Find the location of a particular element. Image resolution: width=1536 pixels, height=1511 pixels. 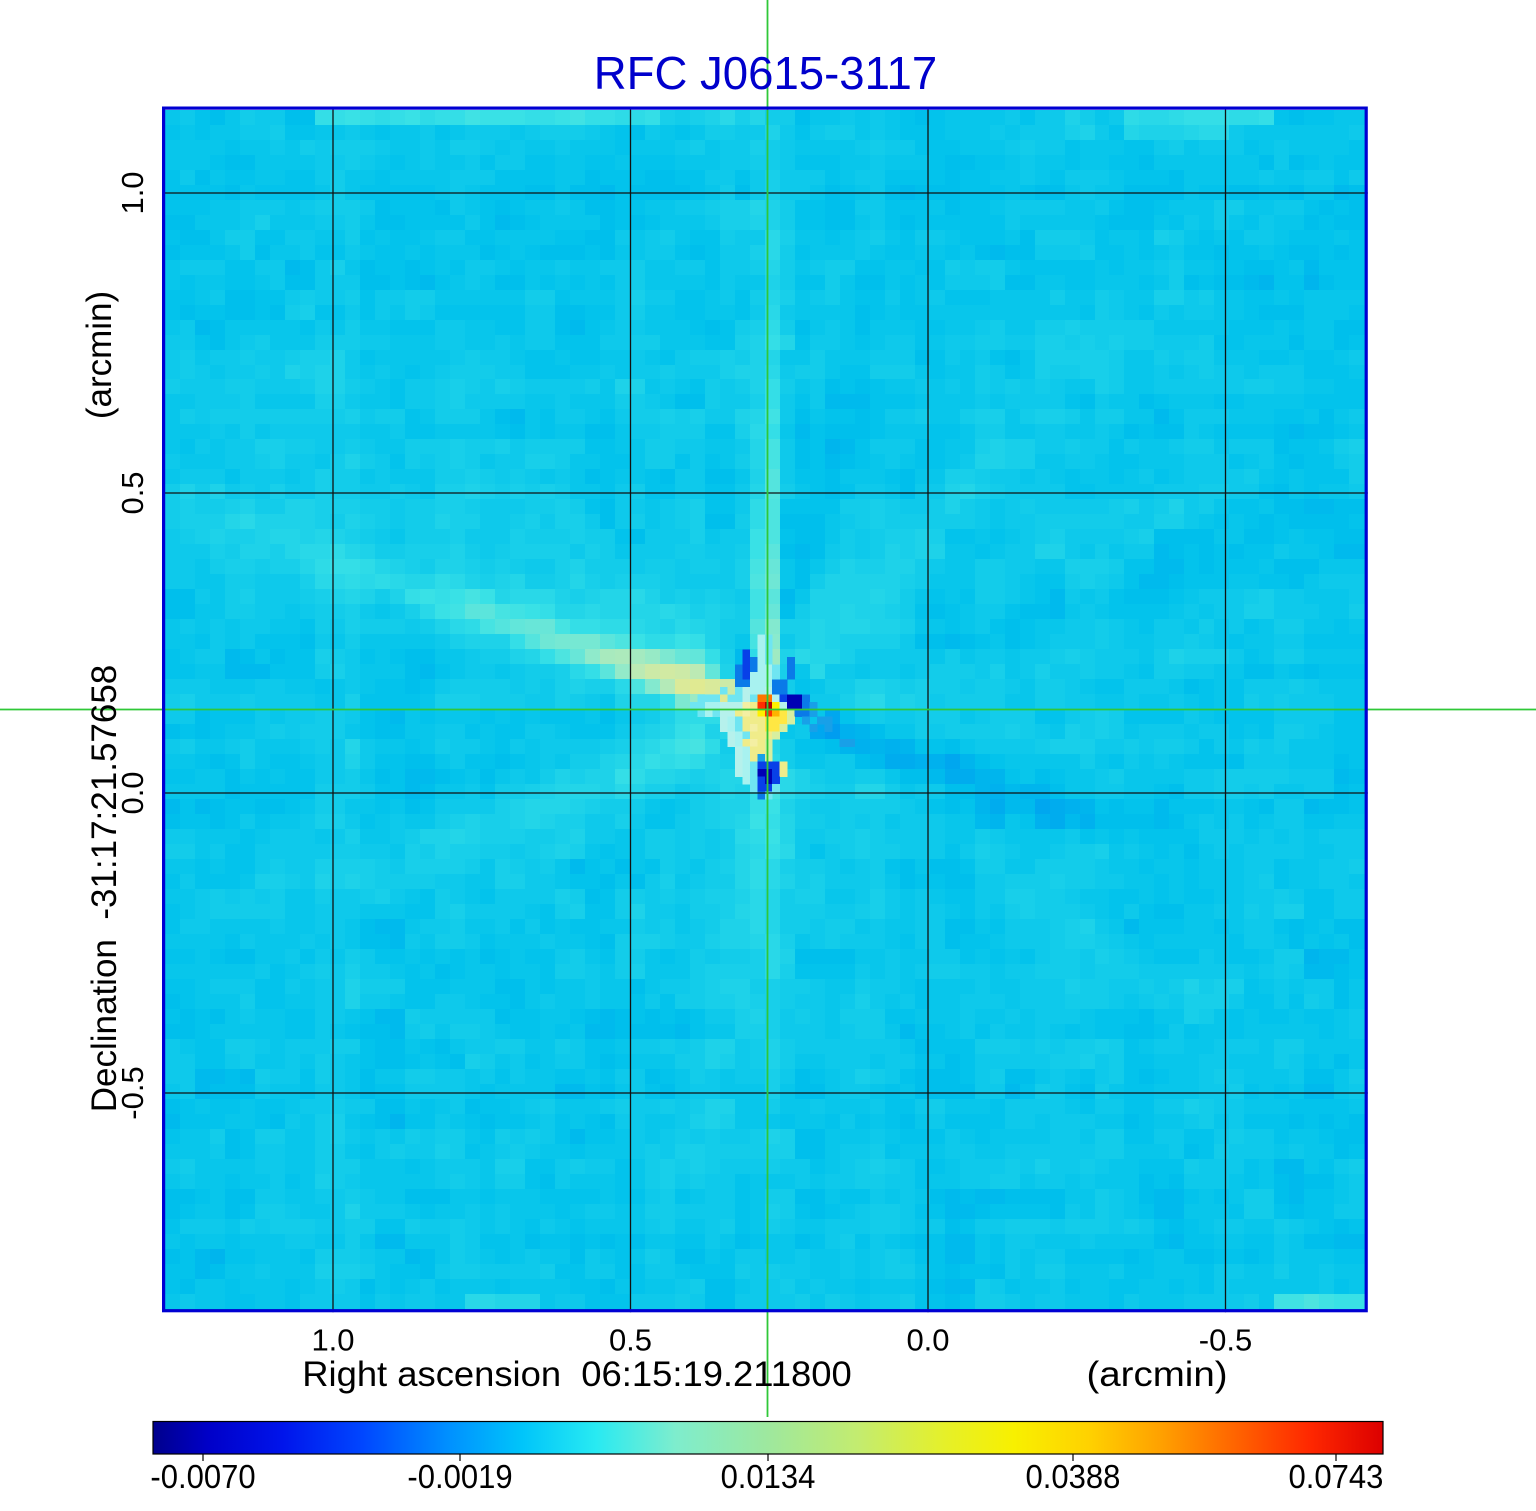

svg-text: RFC J0615-3117 is located at coordinates (765, 73).